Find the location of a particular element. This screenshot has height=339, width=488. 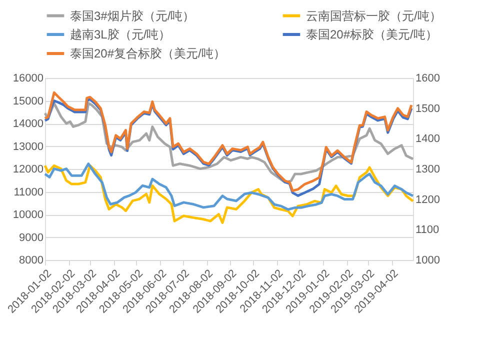

y-tick-label: 8000 is located at coordinates (31, 260).